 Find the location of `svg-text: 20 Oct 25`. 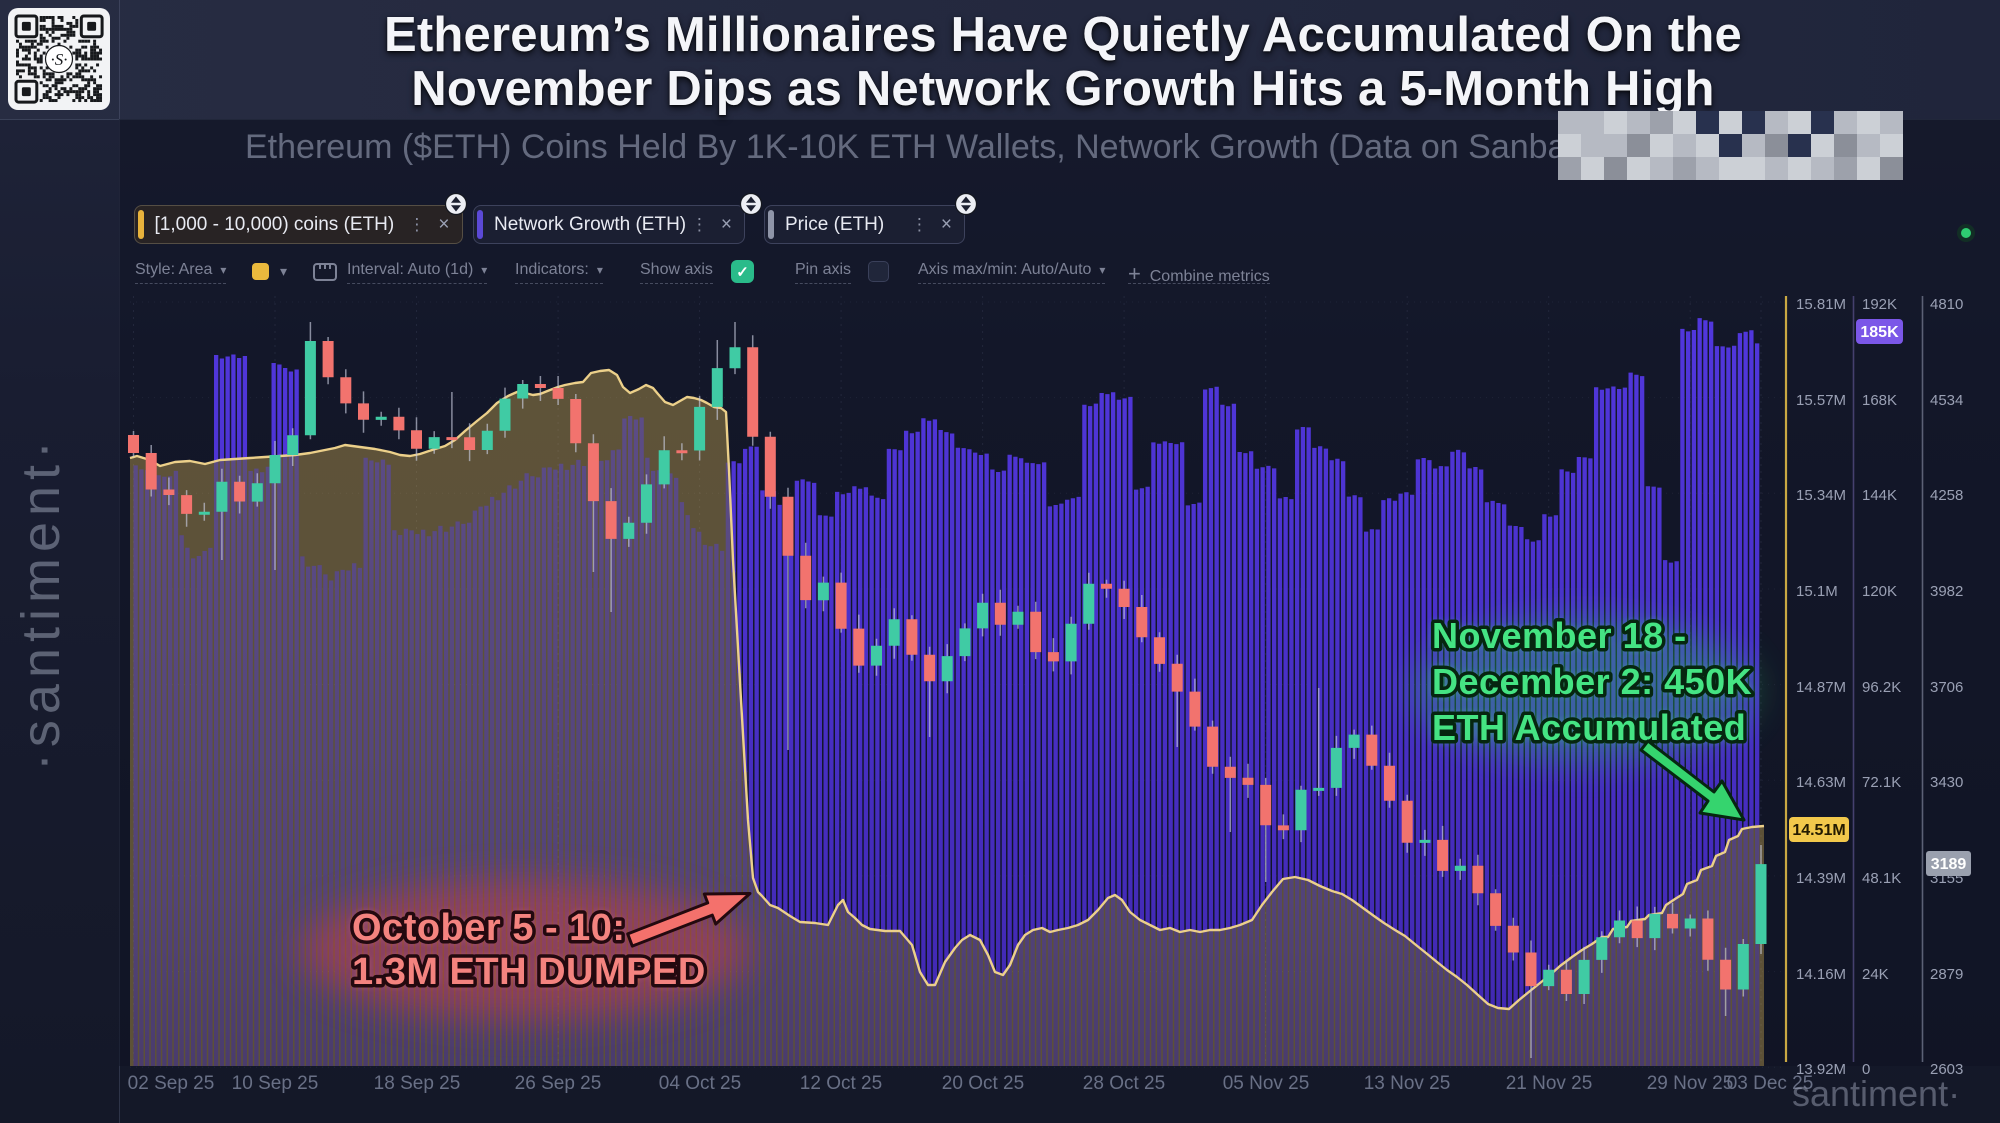

svg-text: 20 Oct 25 is located at coordinates (983, 1083).